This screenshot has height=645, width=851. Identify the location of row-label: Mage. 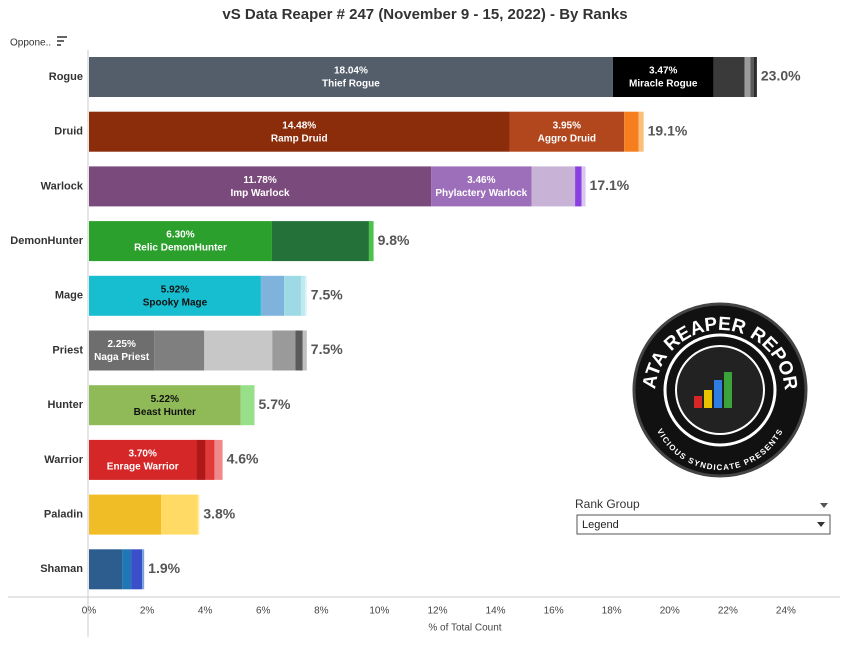
(69, 296).